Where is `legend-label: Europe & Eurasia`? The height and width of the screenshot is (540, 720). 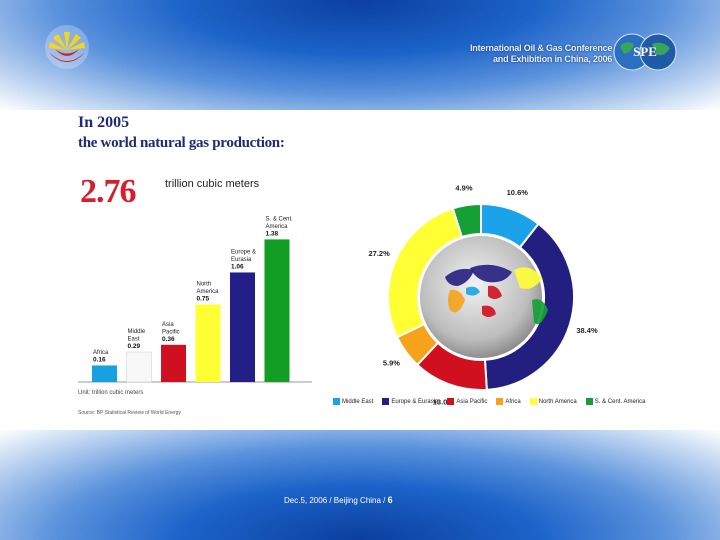 legend-label: Europe & Eurasia is located at coordinates (415, 401).